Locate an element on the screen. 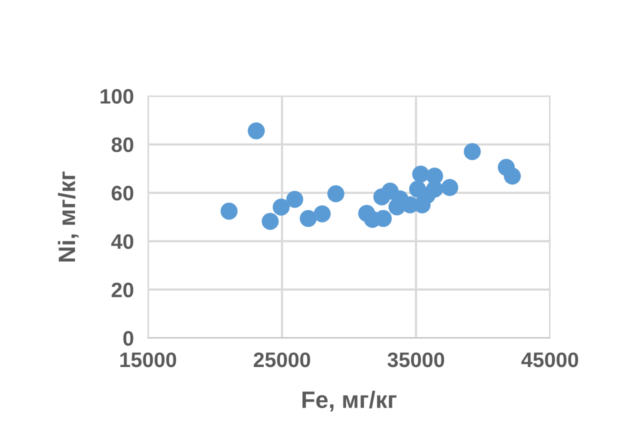 This screenshot has width=619, height=441. y-tick-label: 40 is located at coordinates (122, 241).